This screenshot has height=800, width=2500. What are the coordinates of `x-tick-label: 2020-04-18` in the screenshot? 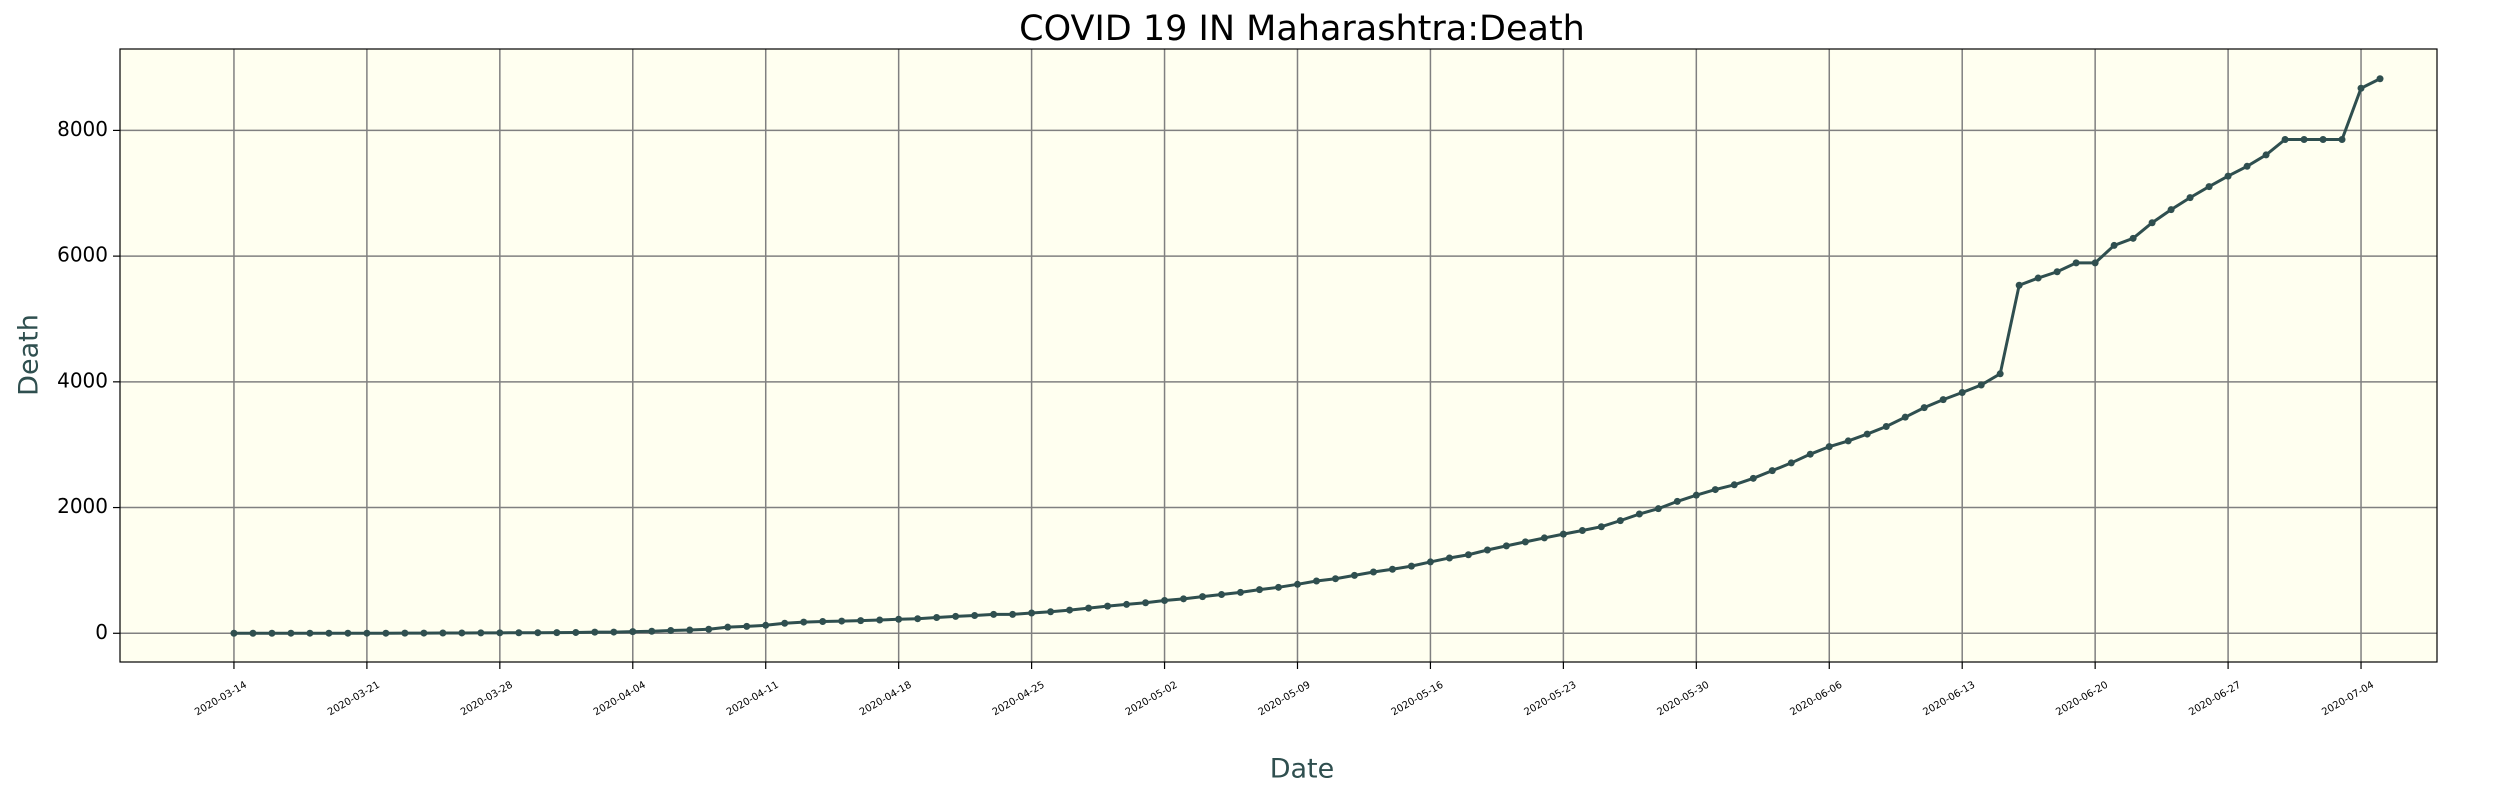 It's located at (886, 699).